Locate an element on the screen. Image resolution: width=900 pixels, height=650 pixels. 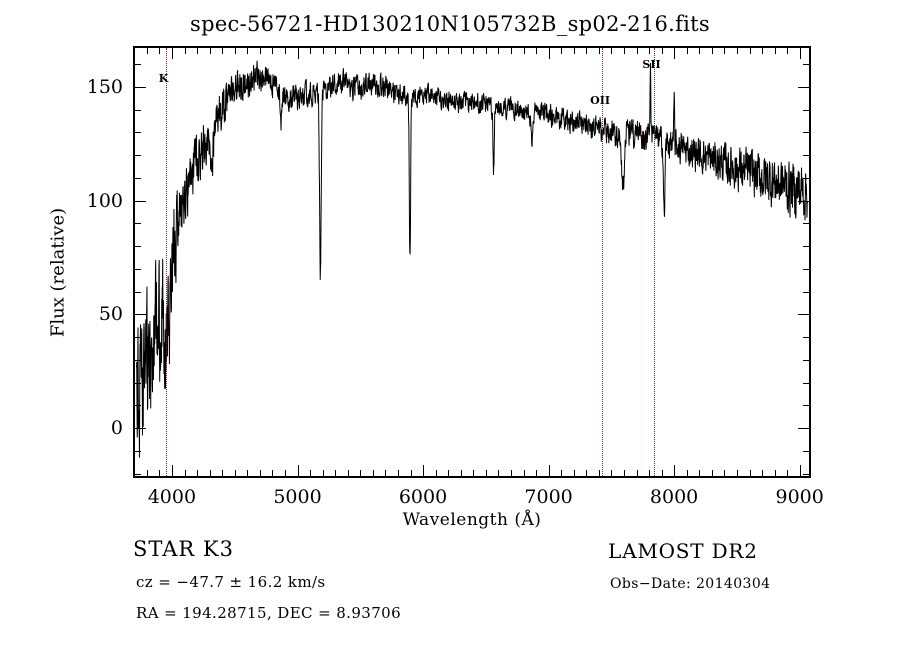
y-tick-label: 100 is located at coordinates (104, 200).